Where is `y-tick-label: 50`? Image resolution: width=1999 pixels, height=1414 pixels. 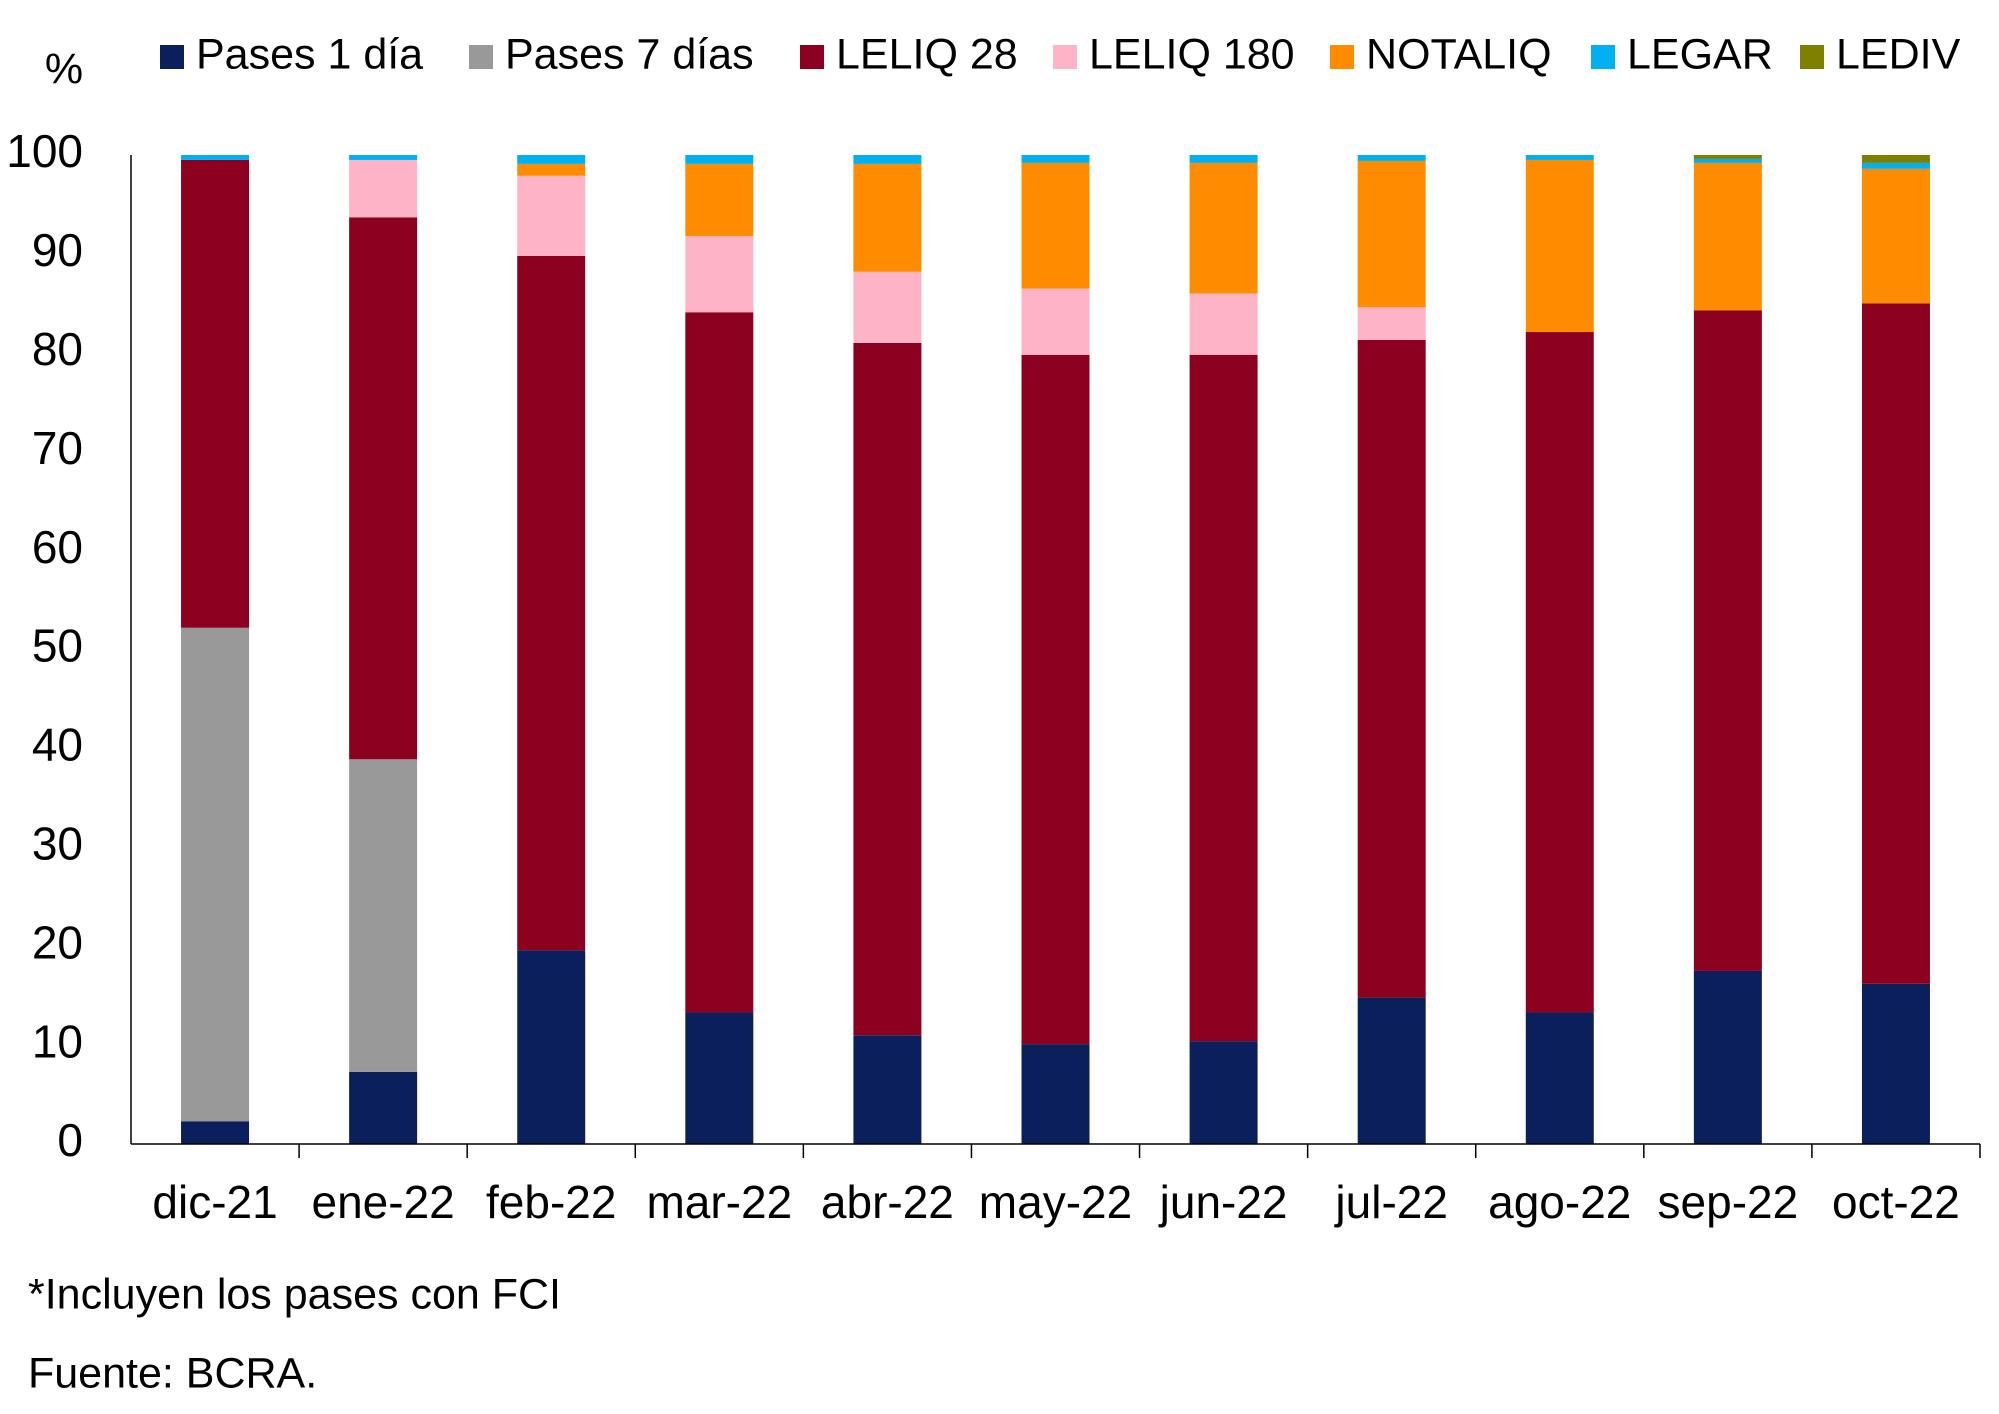 y-tick-label: 50 is located at coordinates (57, 646).